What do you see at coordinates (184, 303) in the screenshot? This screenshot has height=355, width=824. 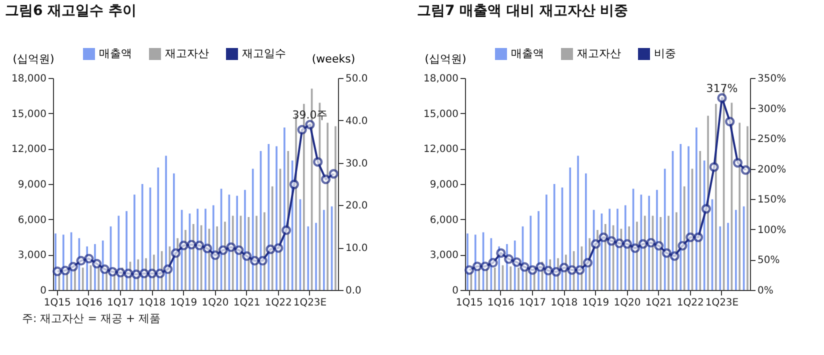 I see `x-tick-label: 1Q19` at bounding box center [184, 303].